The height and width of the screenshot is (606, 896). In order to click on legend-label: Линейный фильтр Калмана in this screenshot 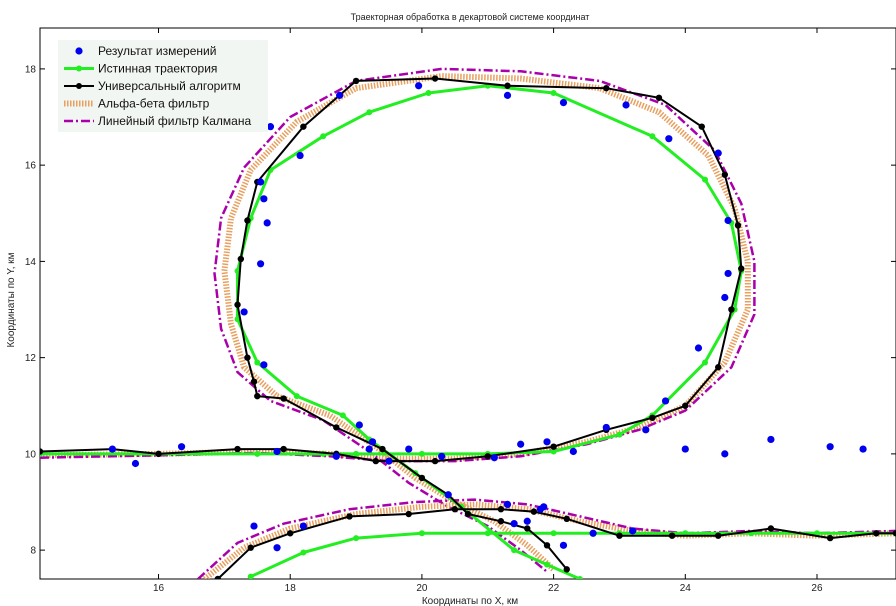, I will do `click(174, 121)`.